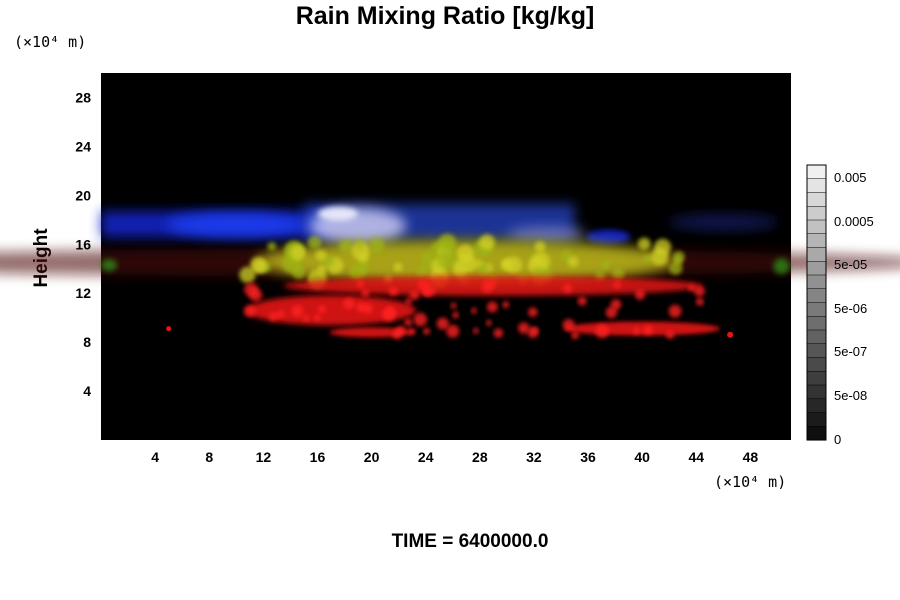 The height and width of the screenshot is (600, 900). Describe the element at coordinates (155, 457) in the screenshot. I see `x-tick-label: 4` at that location.